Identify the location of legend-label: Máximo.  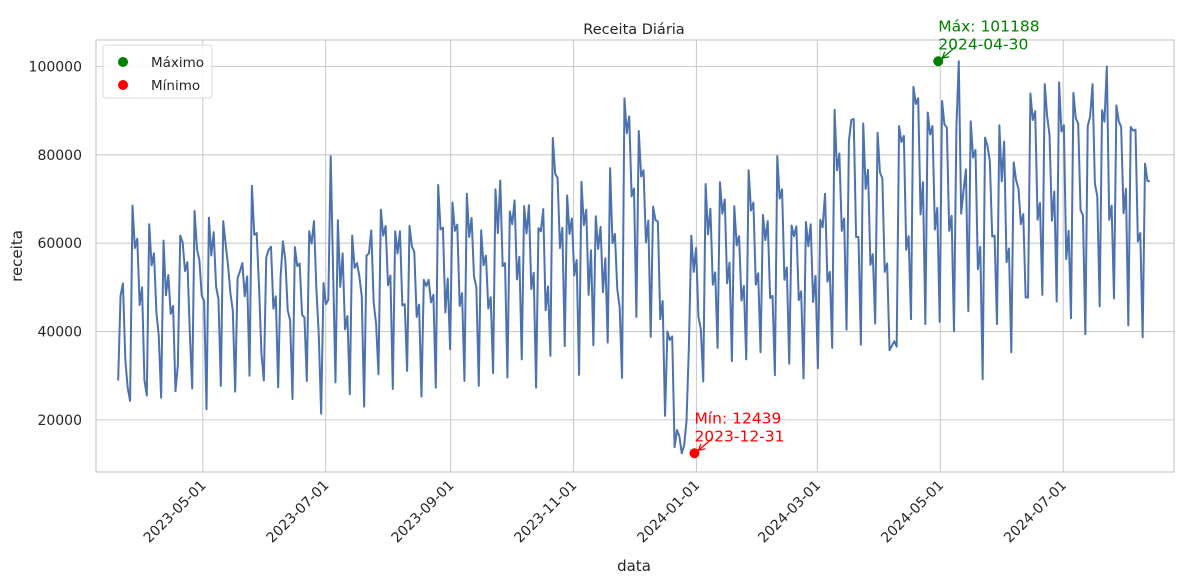
(177, 63).